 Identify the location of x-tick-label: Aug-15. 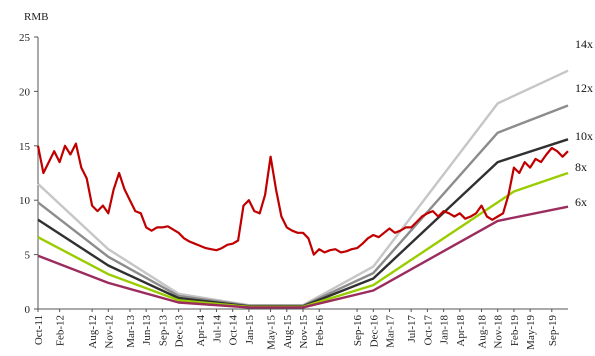
(288, 332).